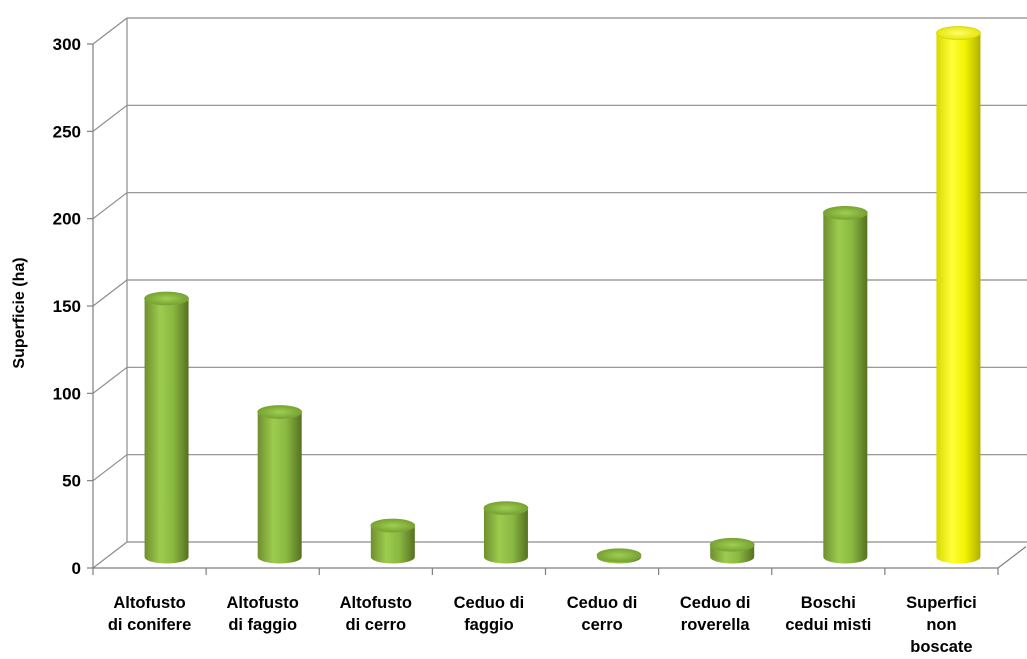 The width and height of the screenshot is (1027, 659). What do you see at coordinates (19, 312) in the screenshot?
I see `y-axis-title: Superficie (ha)` at bounding box center [19, 312].